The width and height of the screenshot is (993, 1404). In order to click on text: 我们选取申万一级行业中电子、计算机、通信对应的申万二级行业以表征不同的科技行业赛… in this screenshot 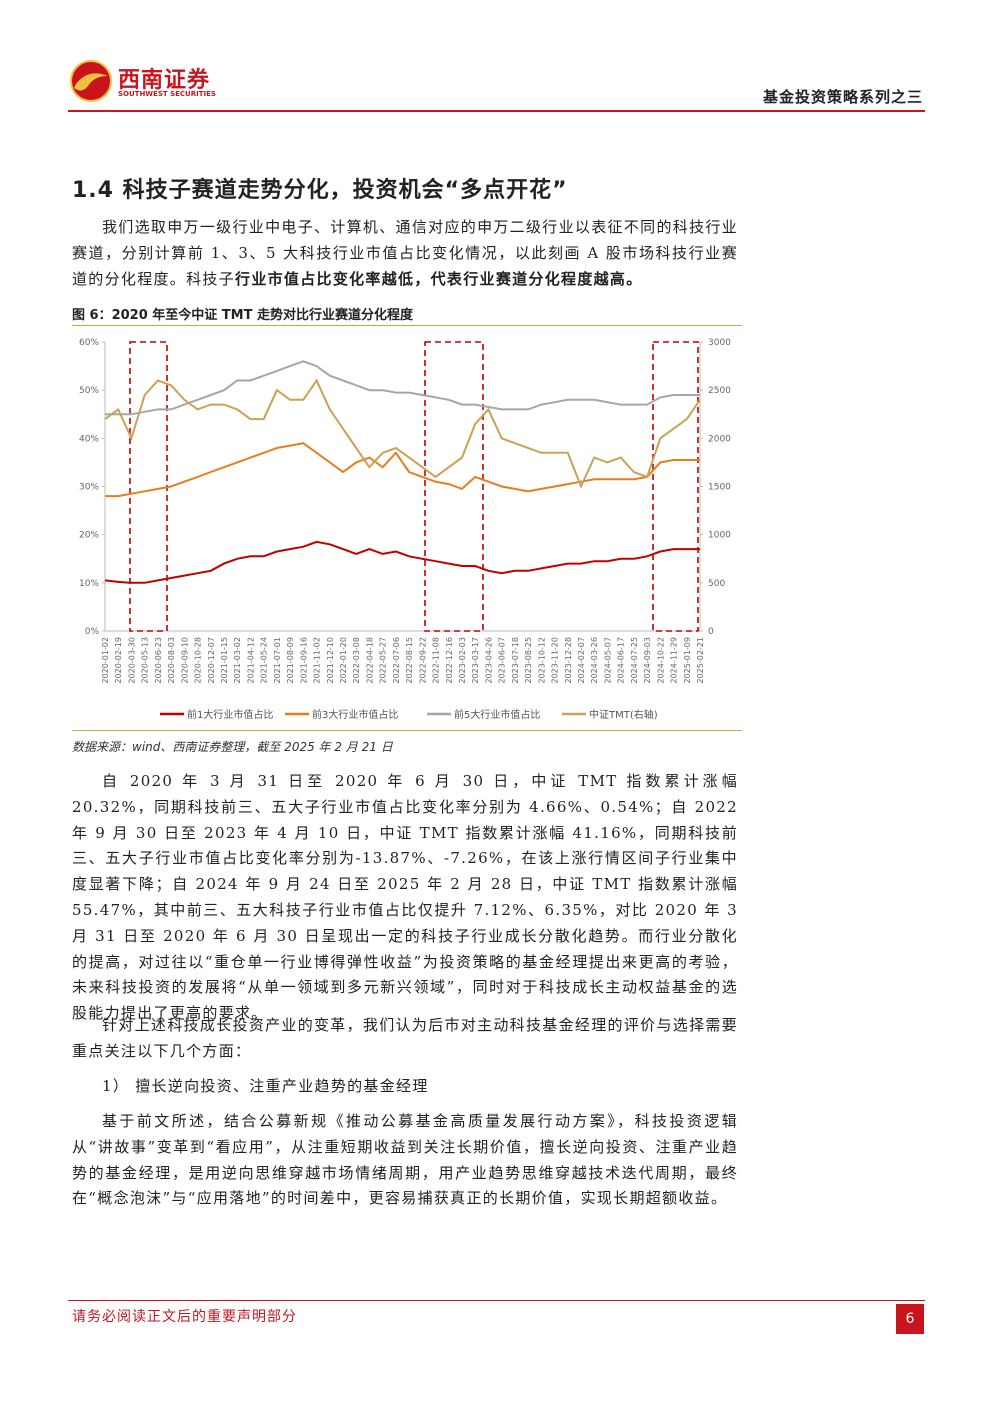, I will do `click(405, 253)`.